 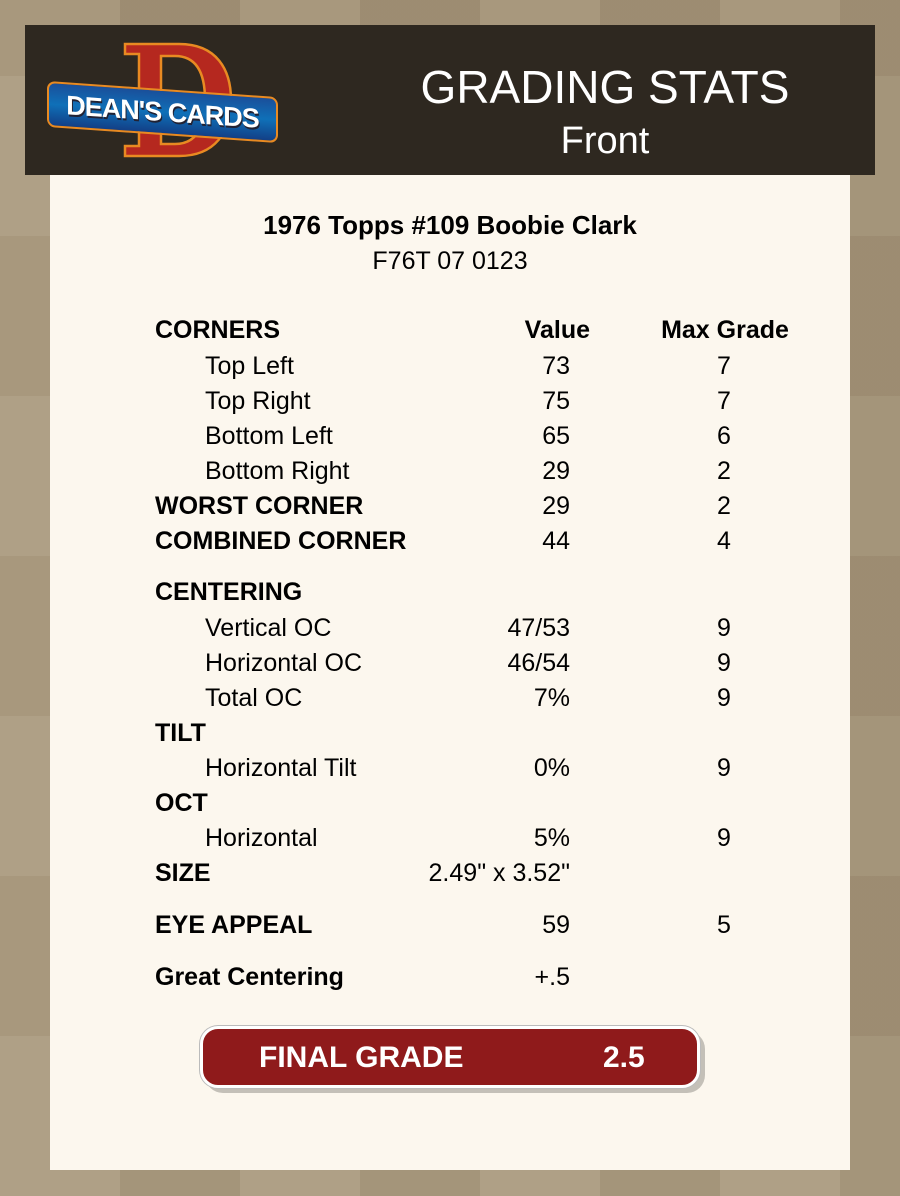 What do you see at coordinates (269, 436) in the screenshot?
I see `row-label: Bottom Left` at bounding box center [269, 436].